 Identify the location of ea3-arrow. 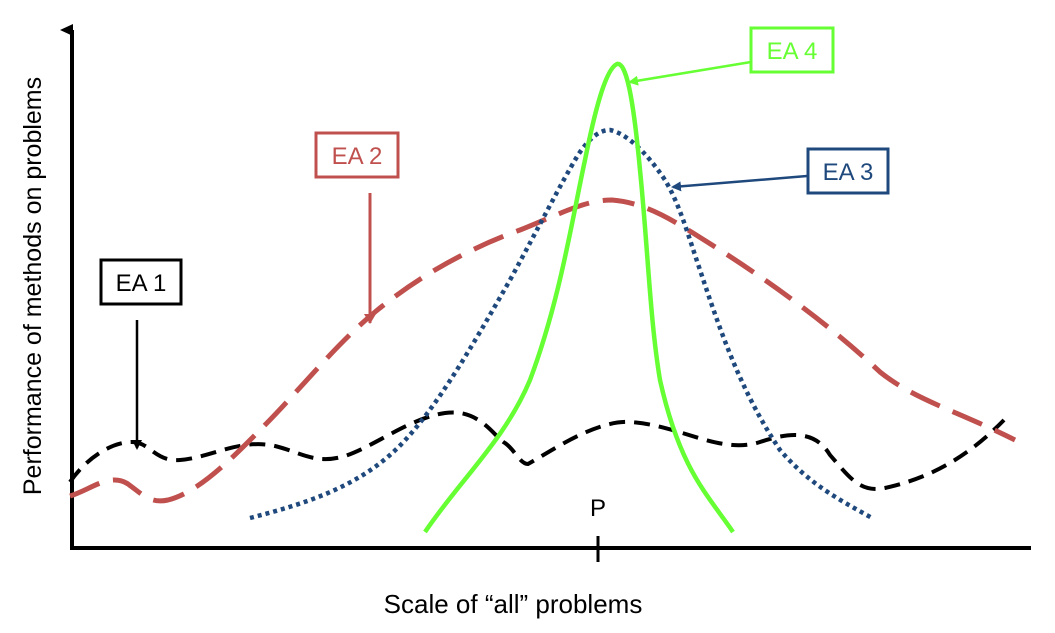
(739, 183).